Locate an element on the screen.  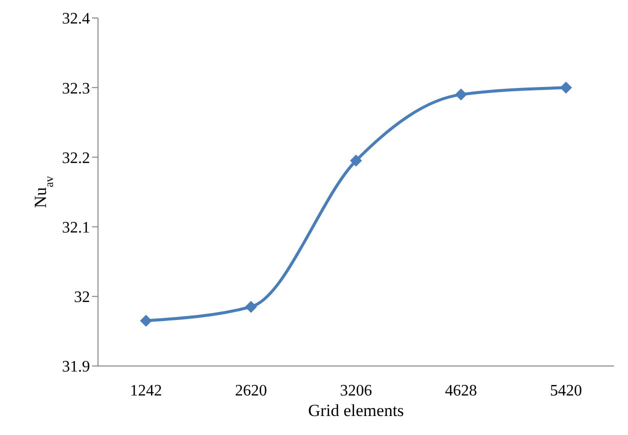
y-tick-label: 32 is located at coordinates (82, 297).